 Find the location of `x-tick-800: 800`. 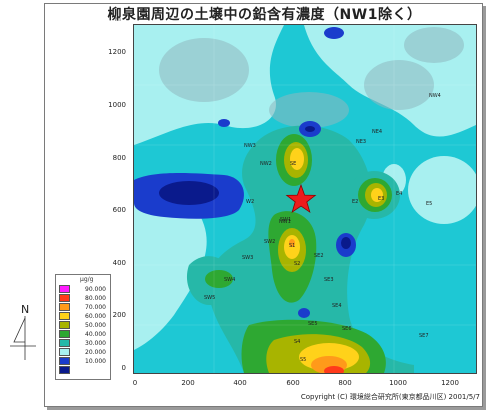

x-tick-800: 800 is located at coordinates (345, 383).